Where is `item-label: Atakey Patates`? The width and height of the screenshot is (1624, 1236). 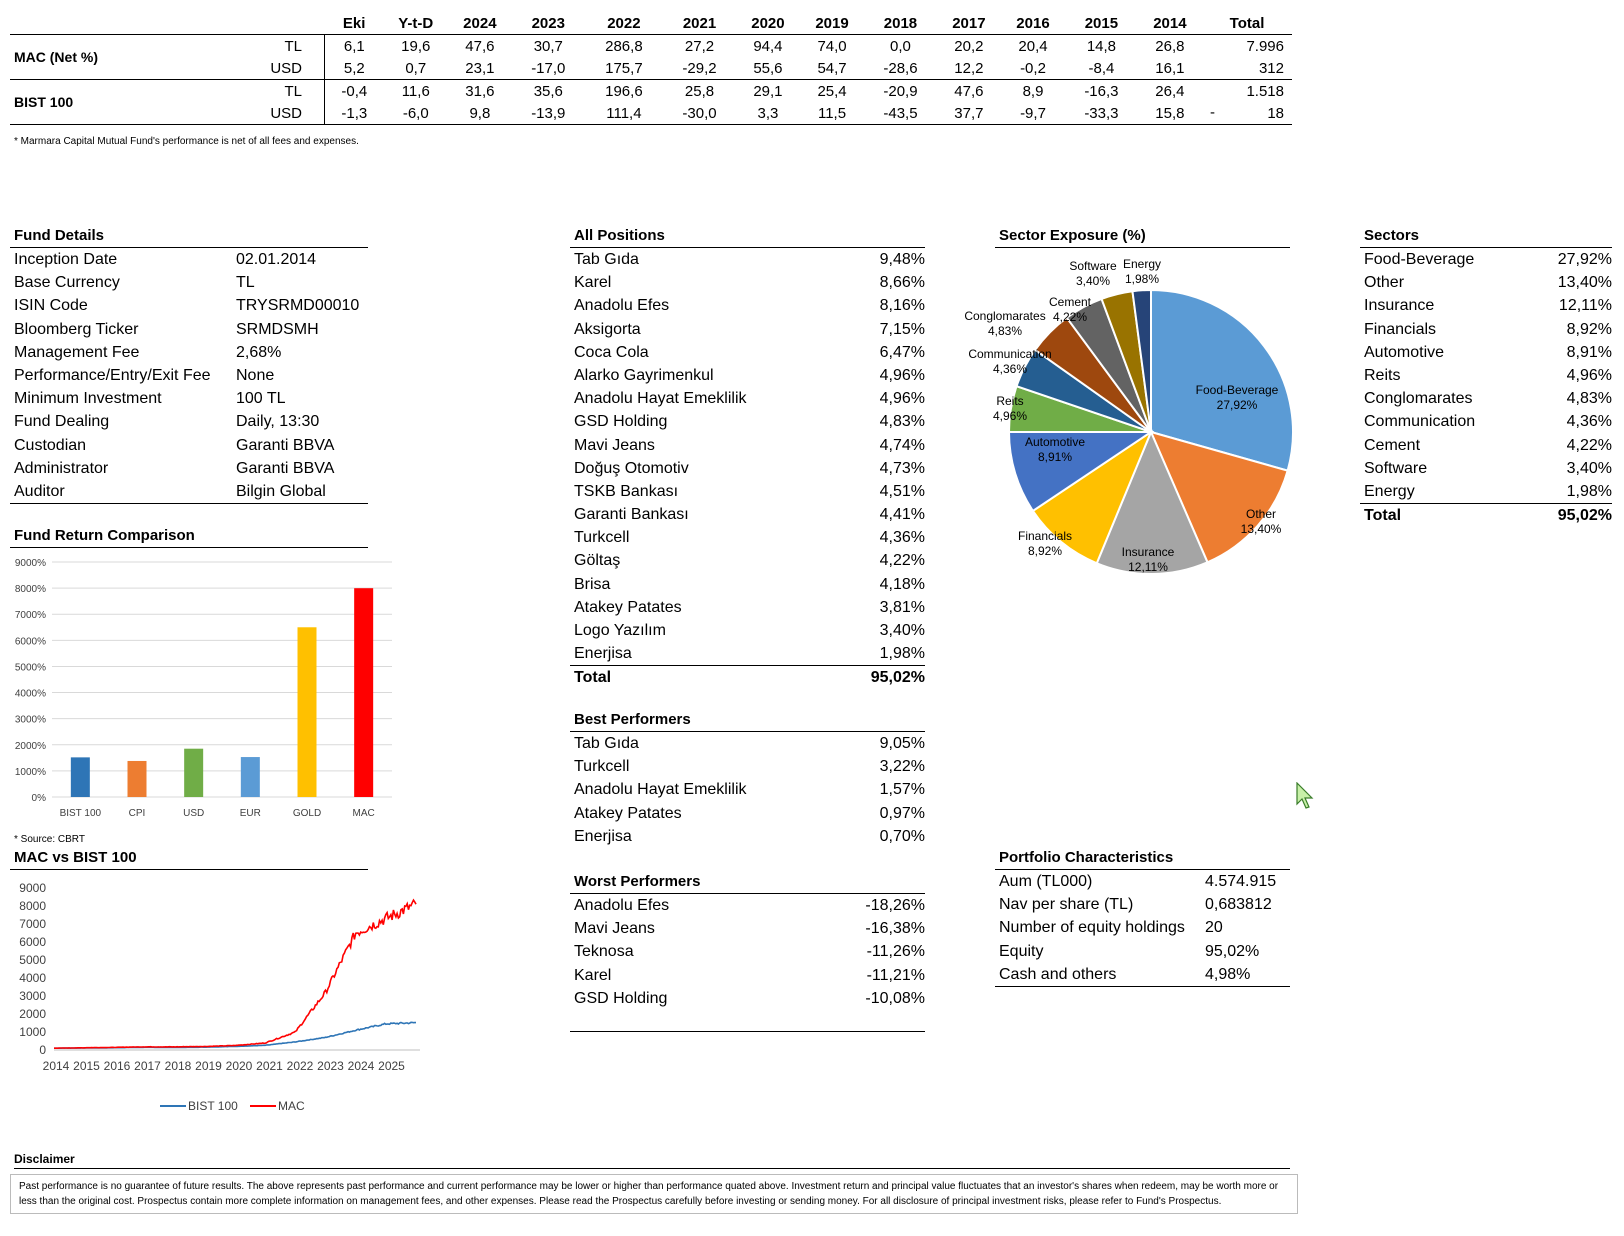
item-label: Atakey Patates is located at coordinates (628, 607).